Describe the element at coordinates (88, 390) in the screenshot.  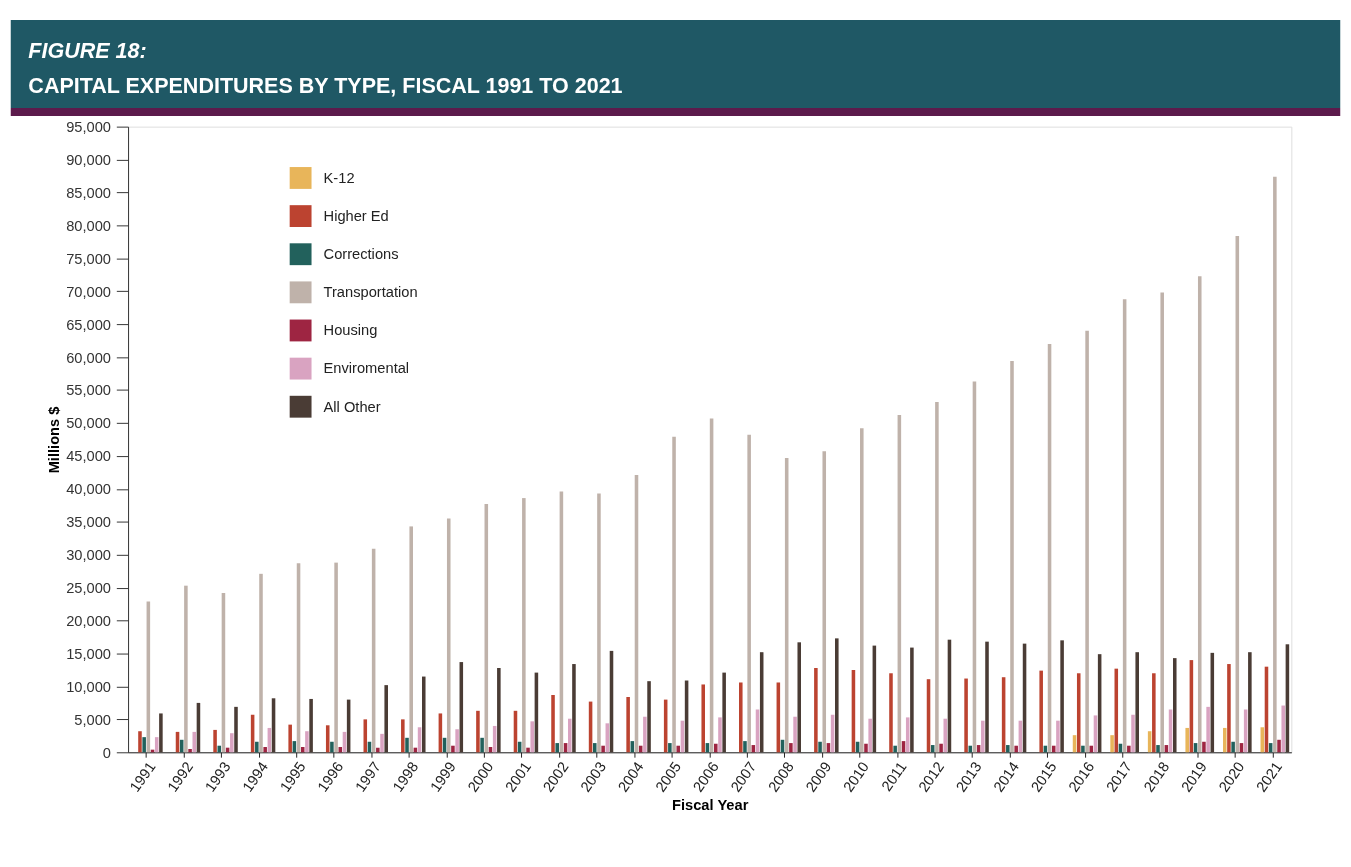
I see `y-tick-label: 55,000` at that location.